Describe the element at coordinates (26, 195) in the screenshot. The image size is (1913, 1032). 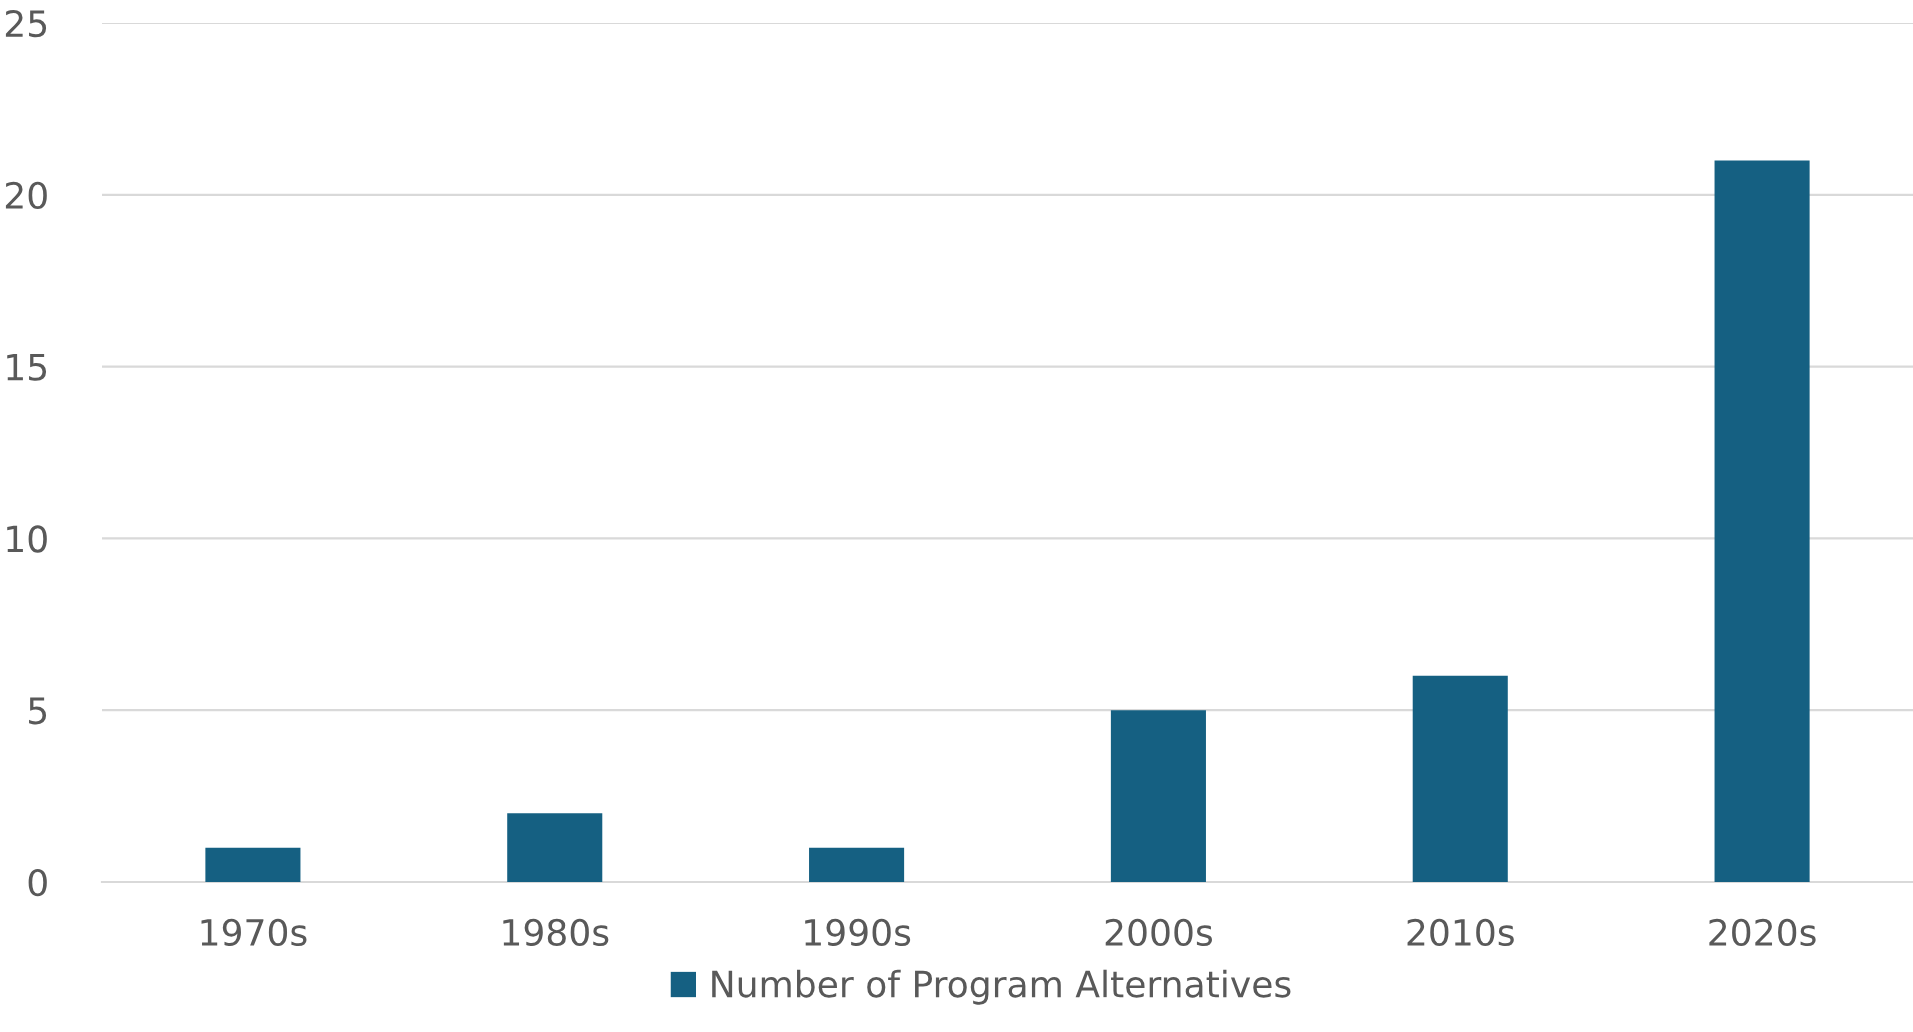
I see `y-tick-label: 20` at that location.